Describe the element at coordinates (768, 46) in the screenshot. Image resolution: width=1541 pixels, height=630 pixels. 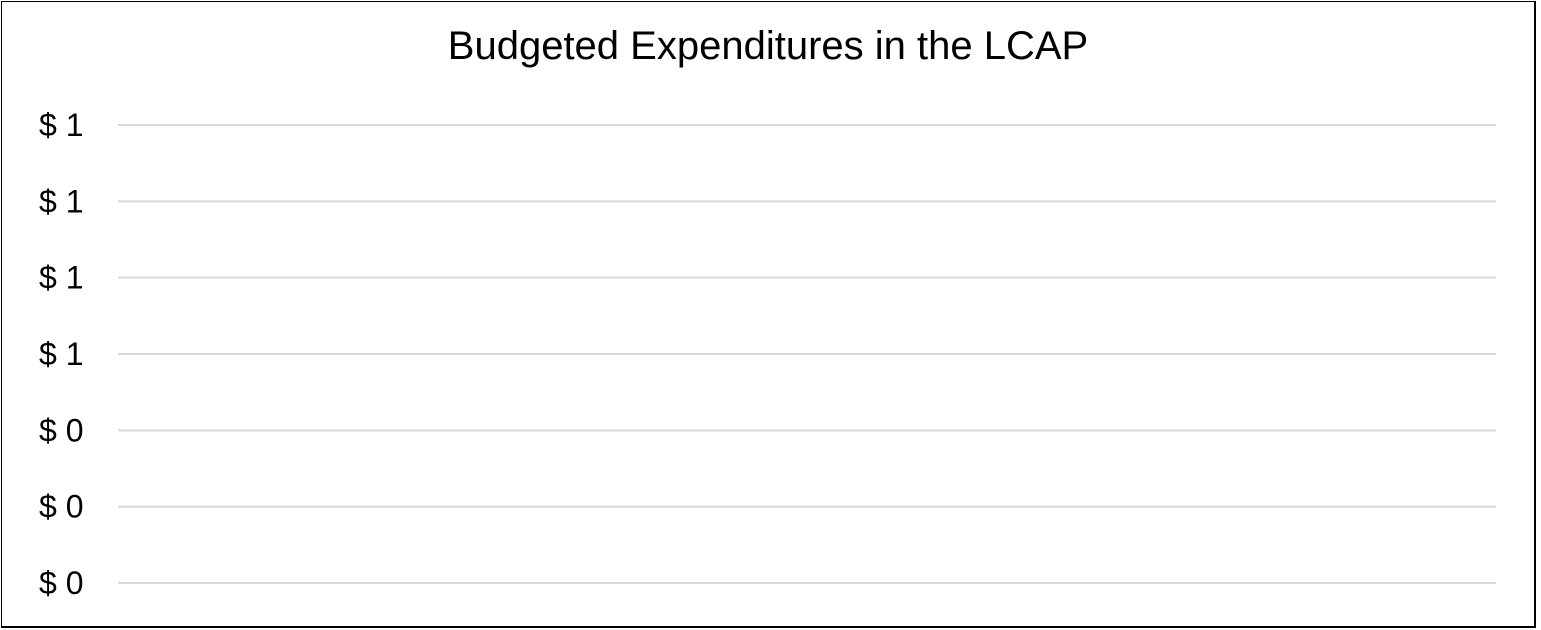
I see `chart-title: Budgeted Expenditures in the LCAP` at that location.